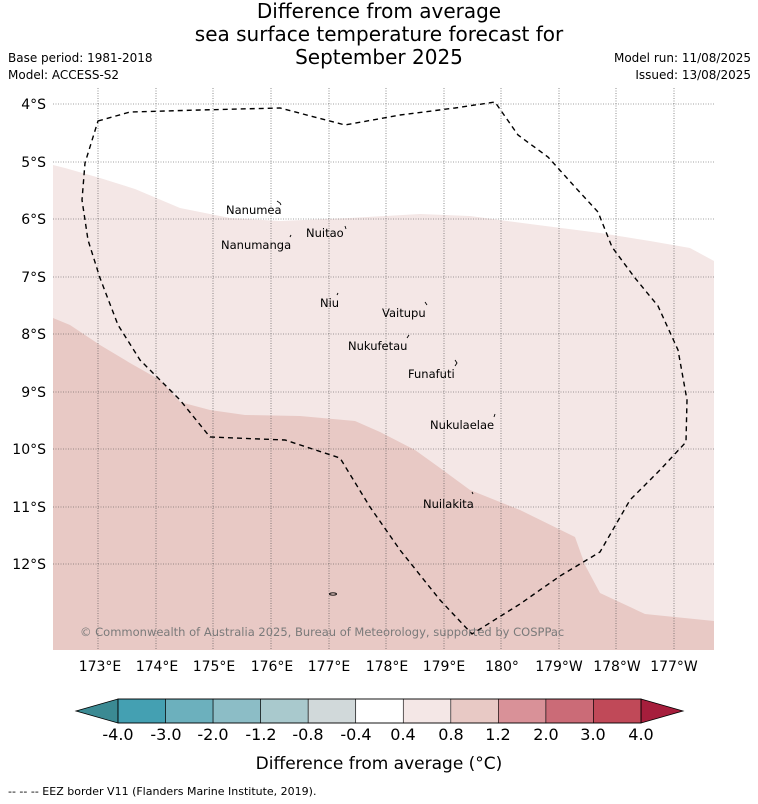 This screenshot has height=804, width=758. What do you see at coordinates (404, 313) in the screenshot?
I see `island-label-vaitupu: Vaitupu` at bounding box center [404, 313].